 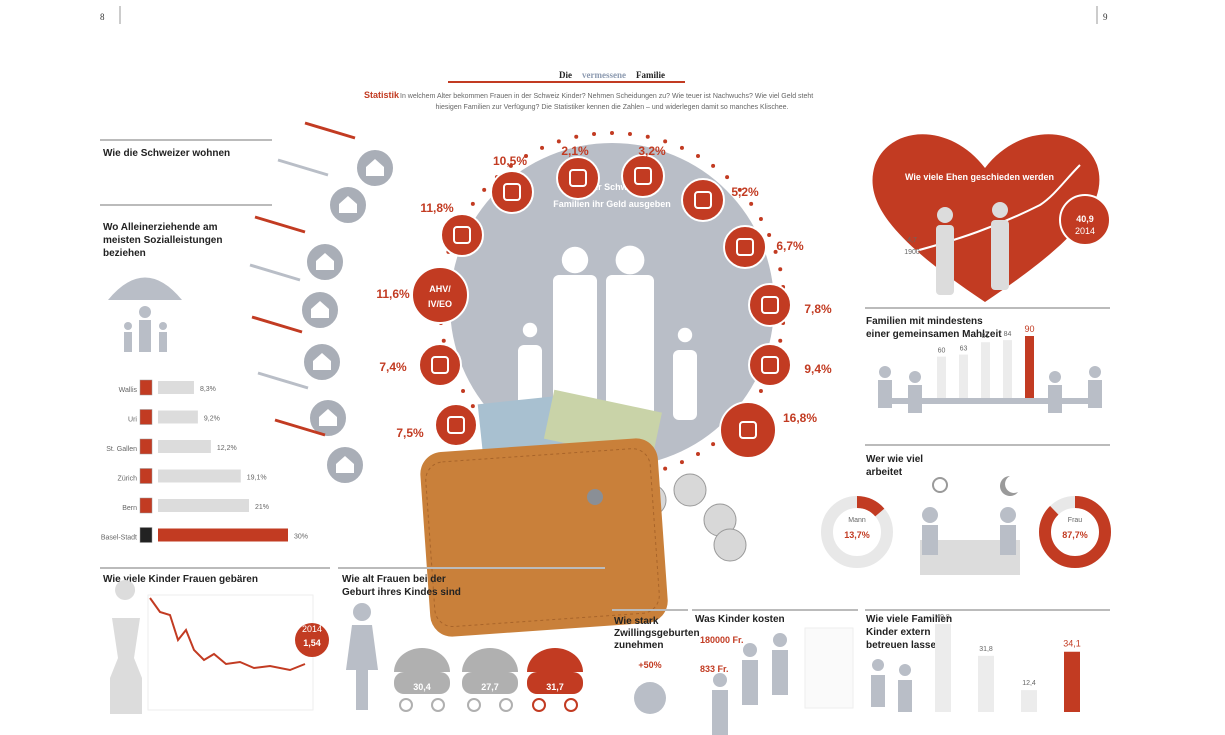 What do you see at coordinates (940, 485) in the screenshot?
I see `sun` at bounding box center [940, 485].